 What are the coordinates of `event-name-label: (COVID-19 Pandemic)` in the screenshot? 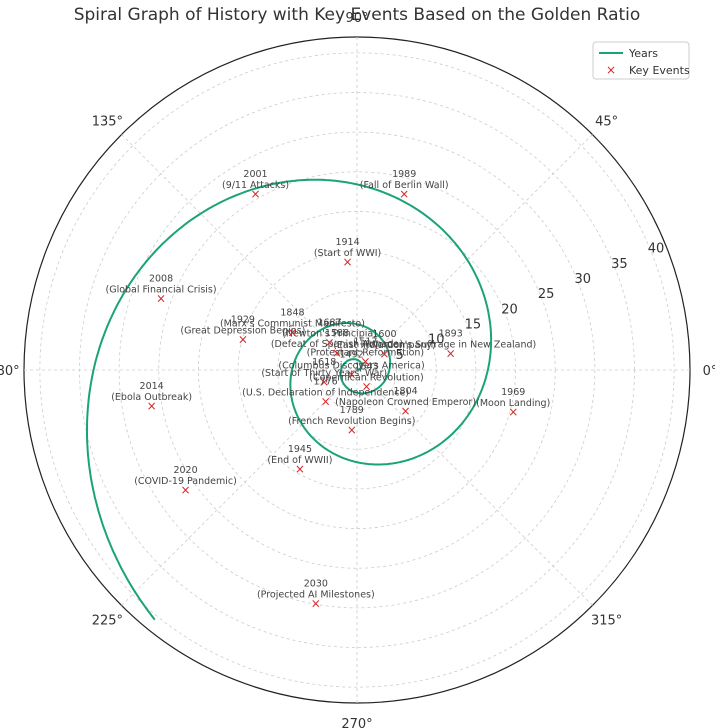 It's located at (185, 481).